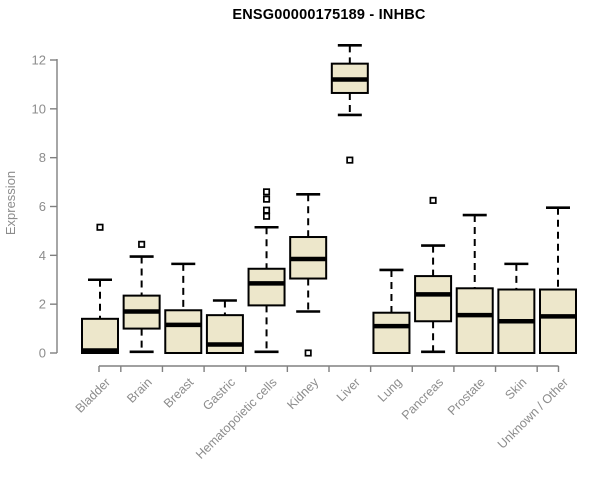  I want to click on box-gastric, so click(224, 327).